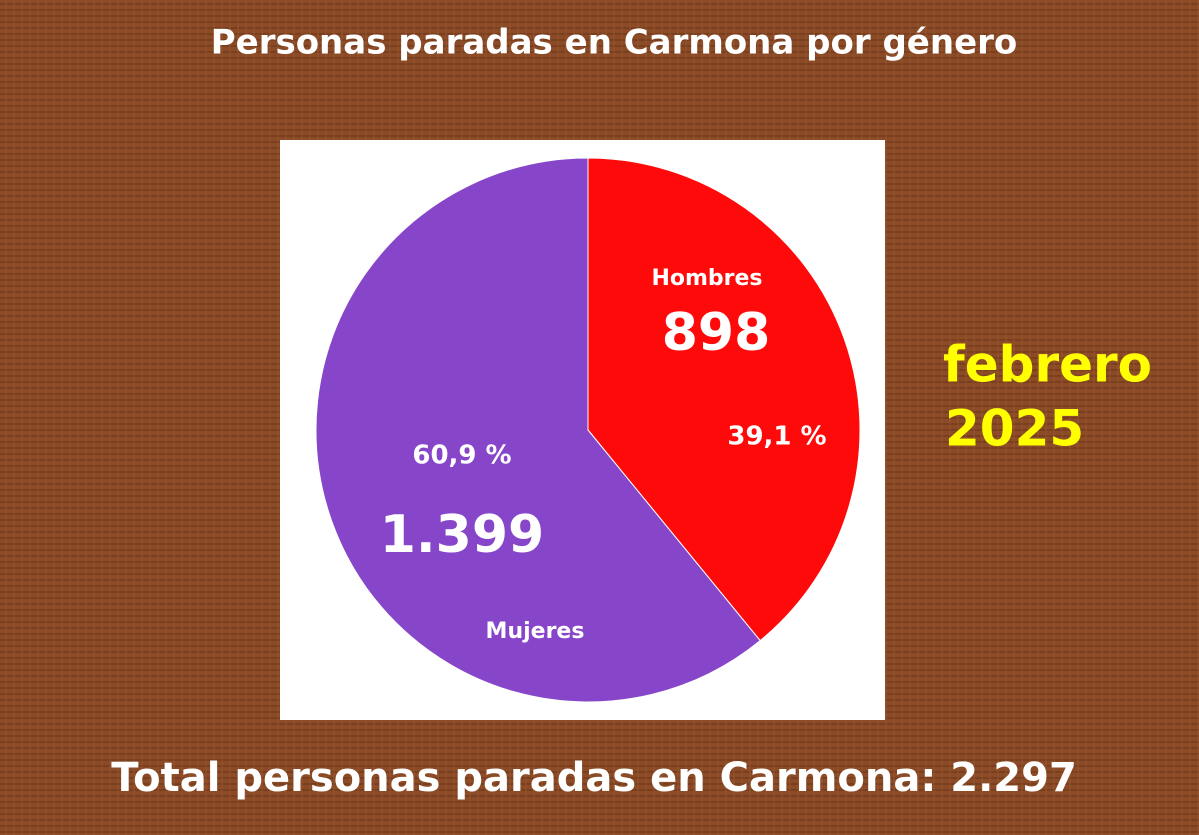  Describe the element at coordinates (594, 778) in the screenshot. I see `footer: Total personas paradas en Carmona: 2.297` at that location.